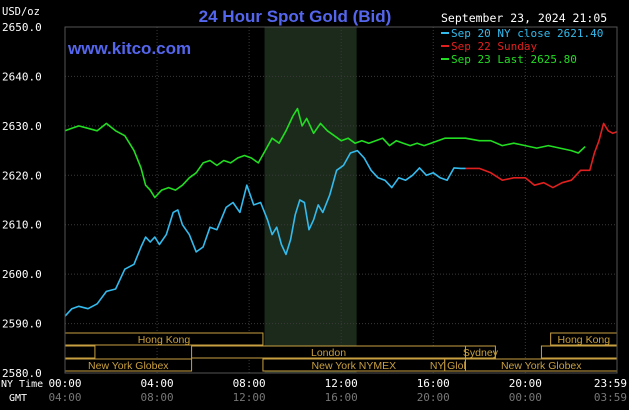 This screenshot has height=410, width=629. I want to click on highlight-layer, so click(310, 200).